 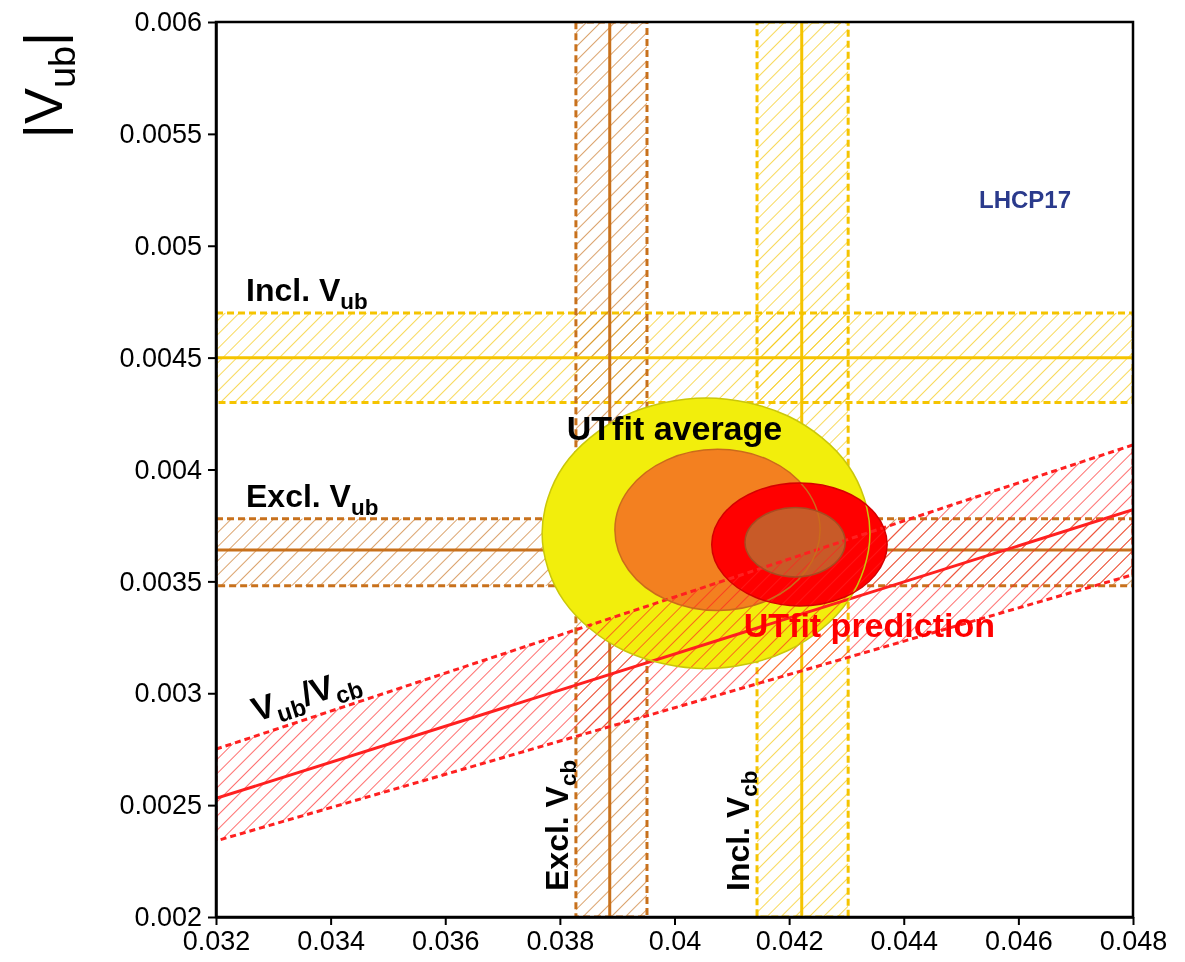 I want to click on y-tick-label: 0.005, so click(x=168, y=245).